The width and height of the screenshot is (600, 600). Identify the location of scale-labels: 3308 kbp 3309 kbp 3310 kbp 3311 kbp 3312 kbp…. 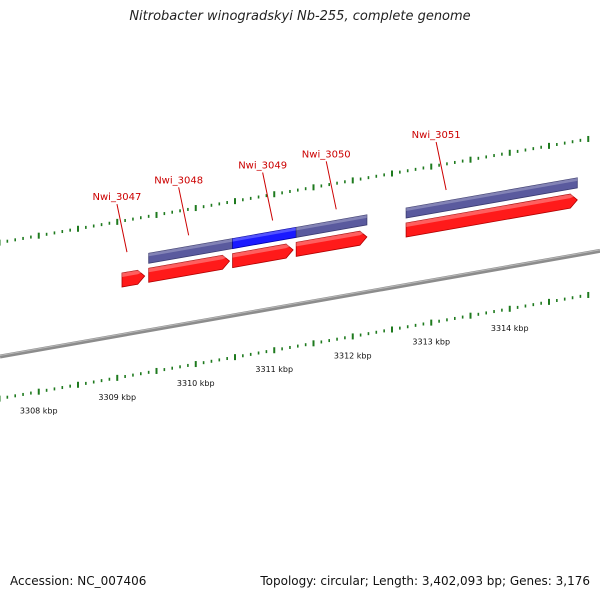
(274, 370).